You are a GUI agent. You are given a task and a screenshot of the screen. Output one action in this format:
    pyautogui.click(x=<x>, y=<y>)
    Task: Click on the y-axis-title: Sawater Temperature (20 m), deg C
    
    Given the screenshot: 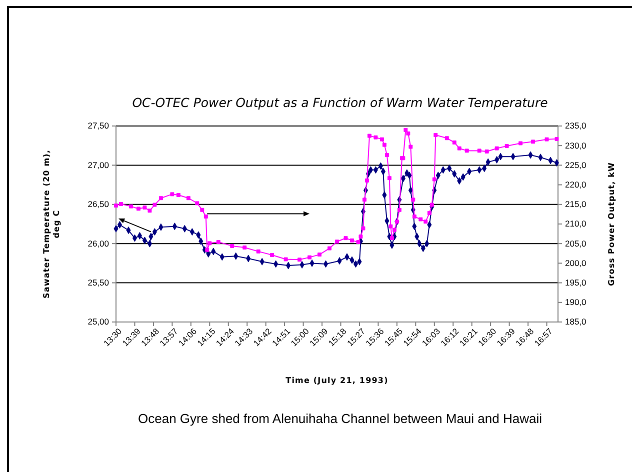 What is the action you would take?
    pyautogui.click(x=52, y=224)
    